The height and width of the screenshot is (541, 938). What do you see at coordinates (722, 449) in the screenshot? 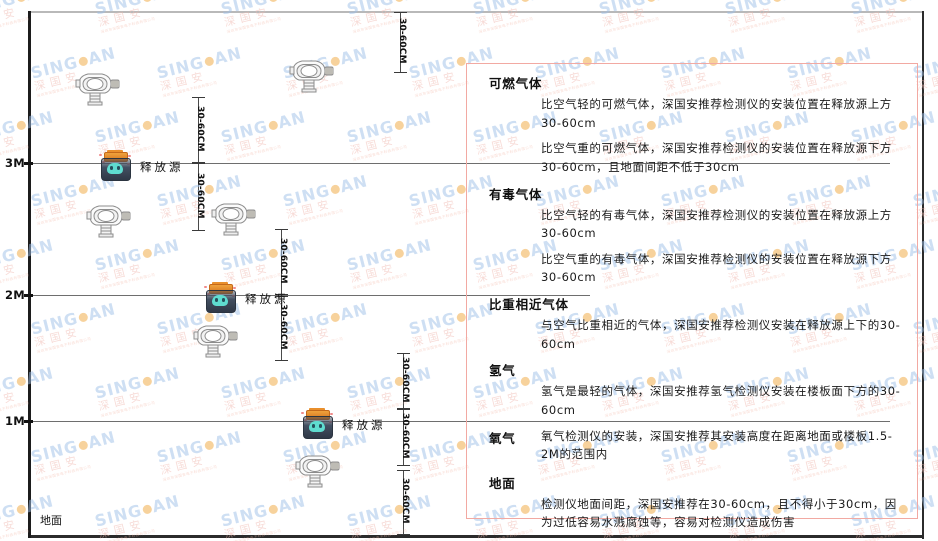
I see `section-body-oxygen-gas: 氧气检测仪的安装，深国安推荐其安装高度在距离地面或楼板1.5-2M的范围内` at bounding box center [722, 449].